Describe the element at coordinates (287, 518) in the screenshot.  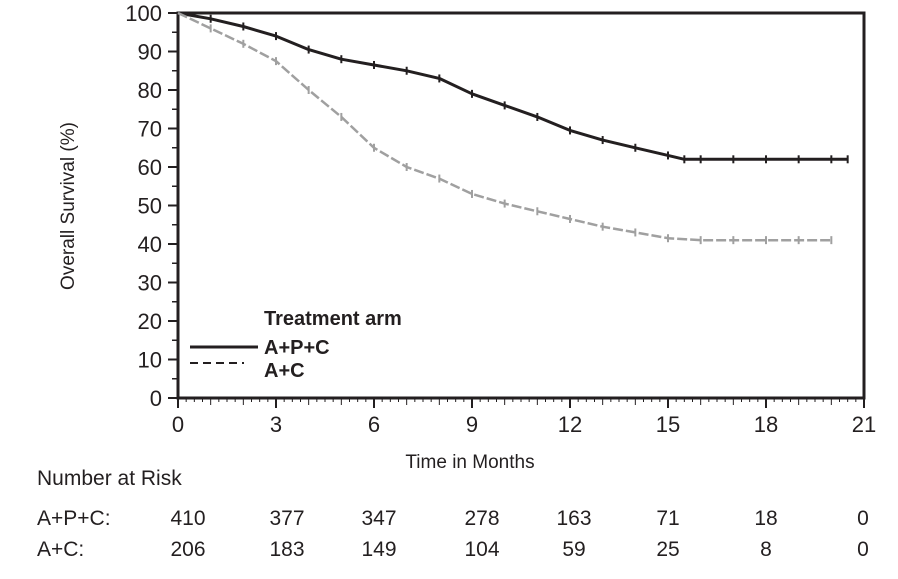
I see `risk-value: 377` at that location.